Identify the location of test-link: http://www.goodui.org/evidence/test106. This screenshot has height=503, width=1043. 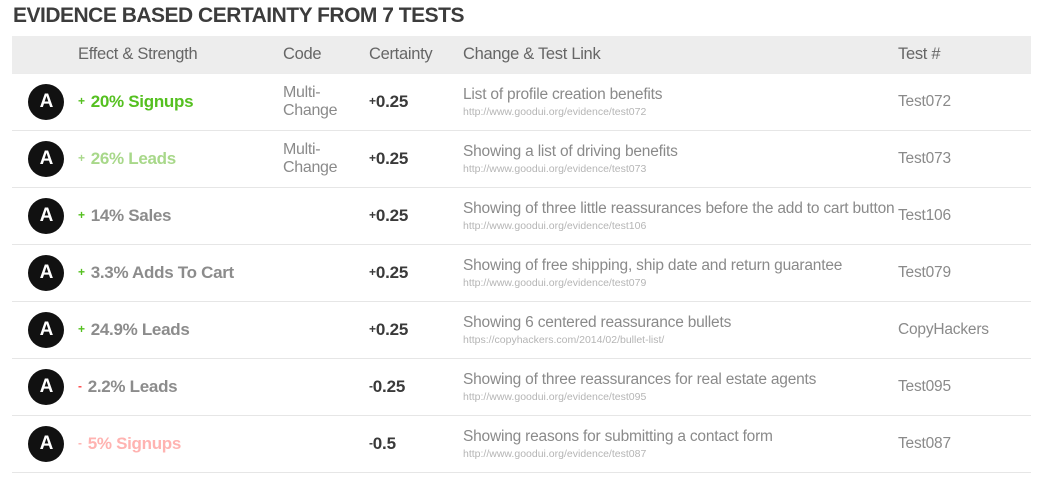
(555, 226).